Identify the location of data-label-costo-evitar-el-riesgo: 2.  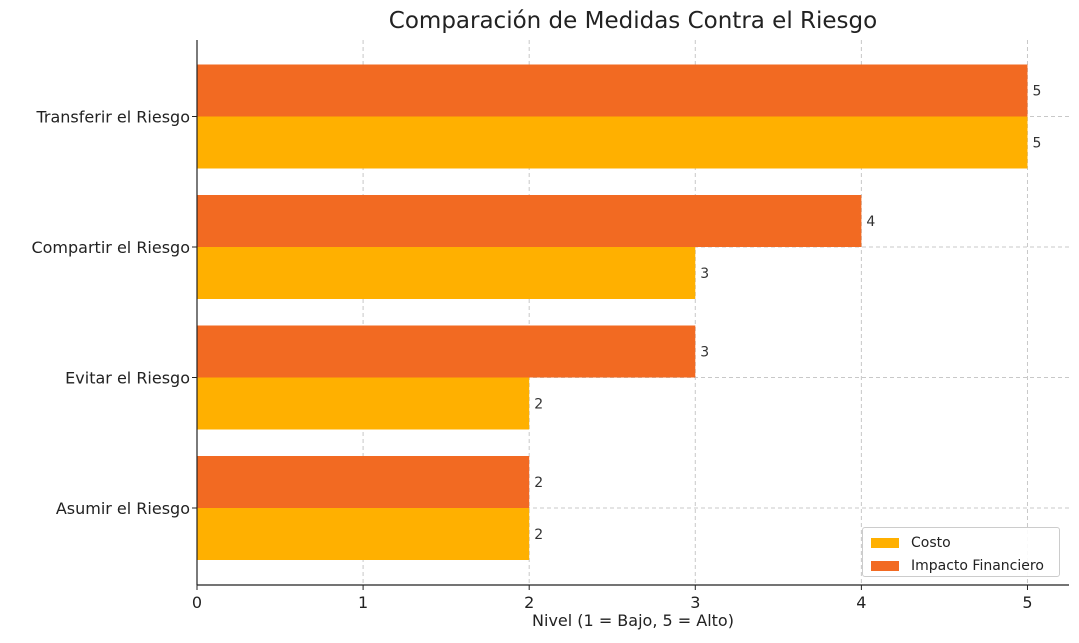
(538, 405).